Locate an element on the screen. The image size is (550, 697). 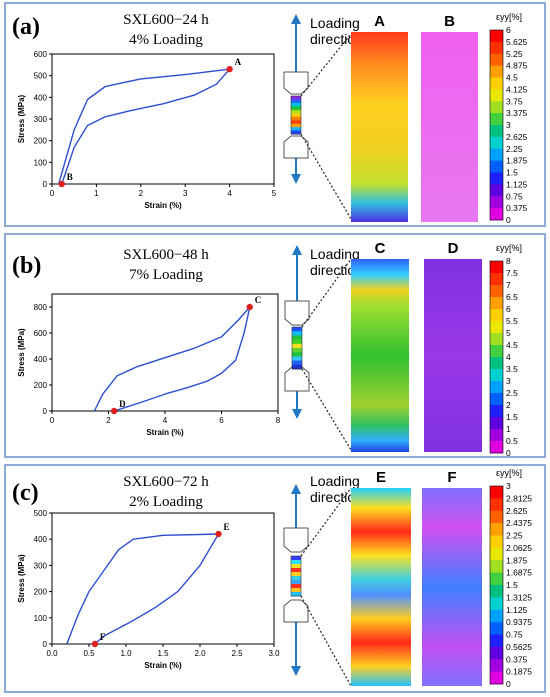
x-tick-label: 4 is located at coordinates (229, 193).